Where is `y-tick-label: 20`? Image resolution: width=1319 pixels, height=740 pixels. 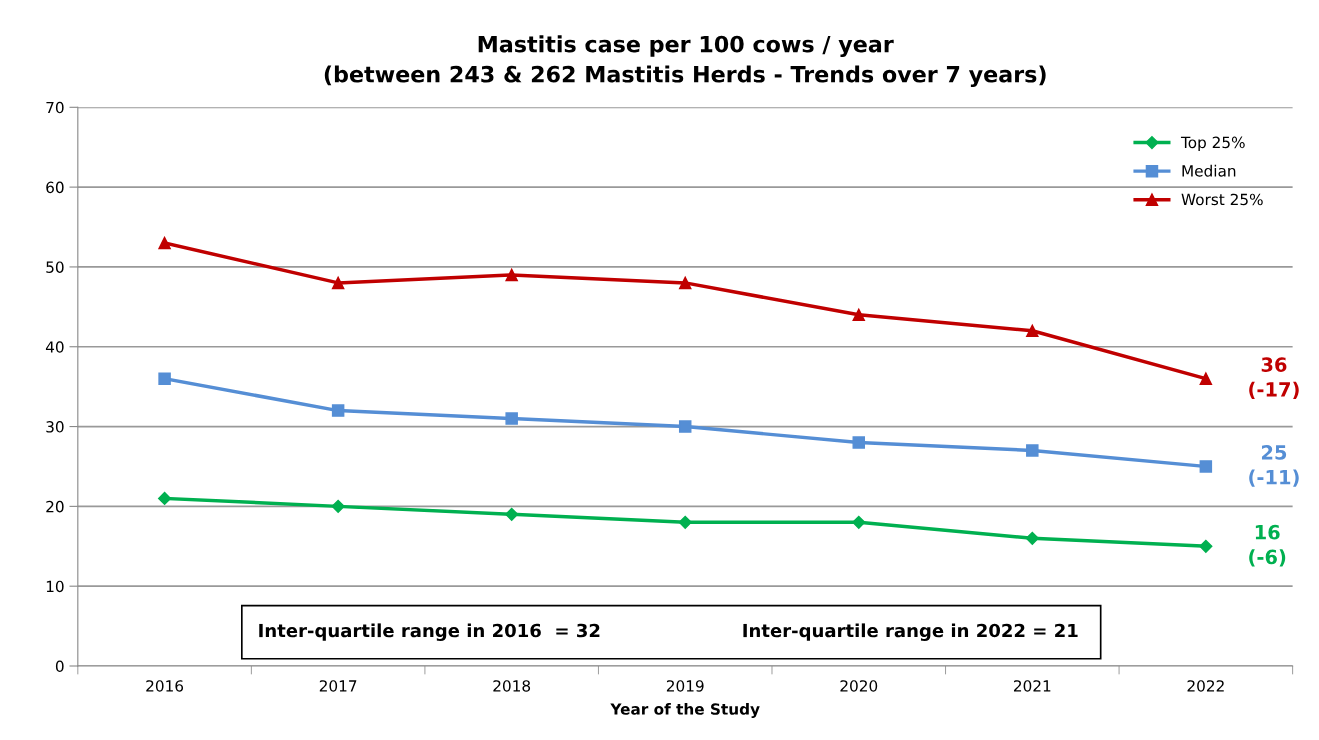 y-tick-label: 20 is located at coordinates (55, 506).